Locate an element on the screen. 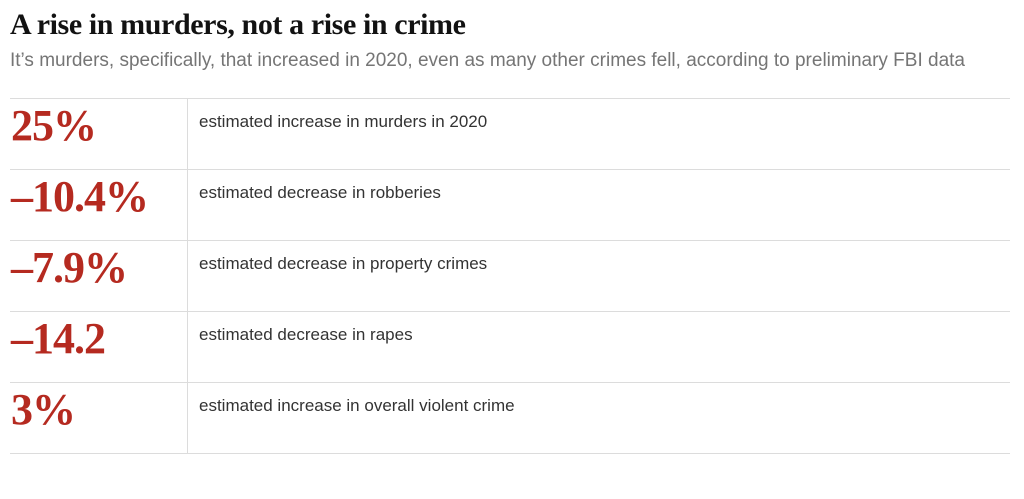  stat-row-rapes: –14.2 estimated decrease in rapes is located at coordinates (510, 346).